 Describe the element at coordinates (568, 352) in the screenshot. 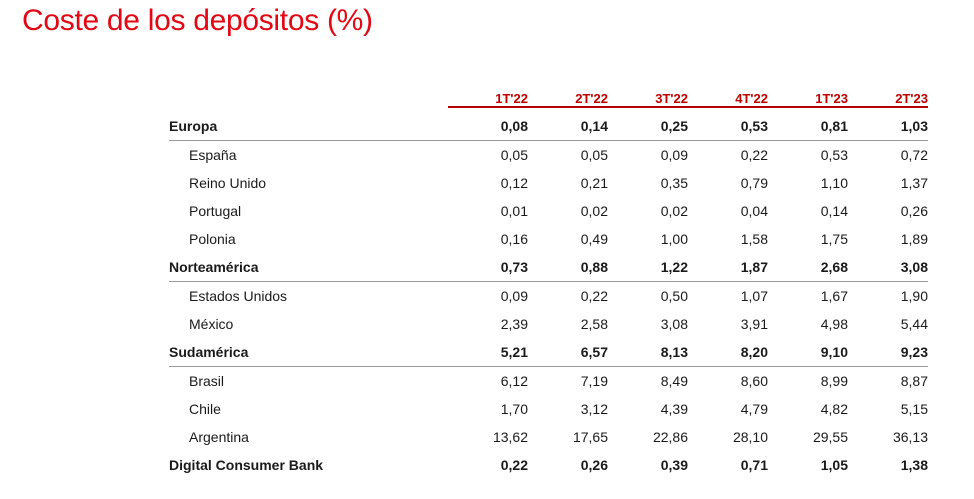

I see `value-cell: 6,57` at that location.